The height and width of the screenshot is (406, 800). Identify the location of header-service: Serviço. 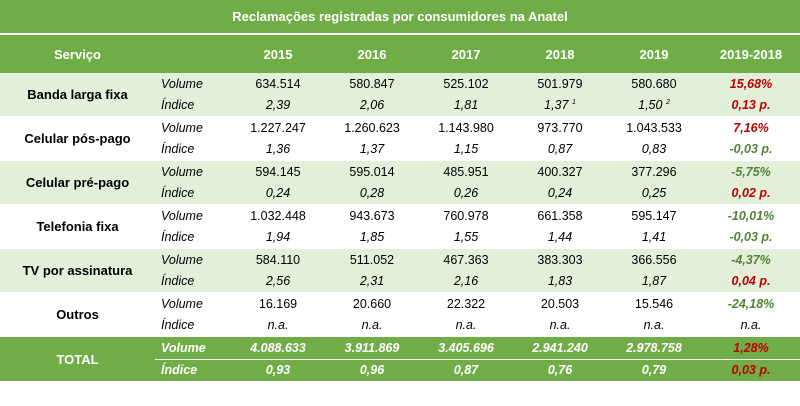
(77, 54).